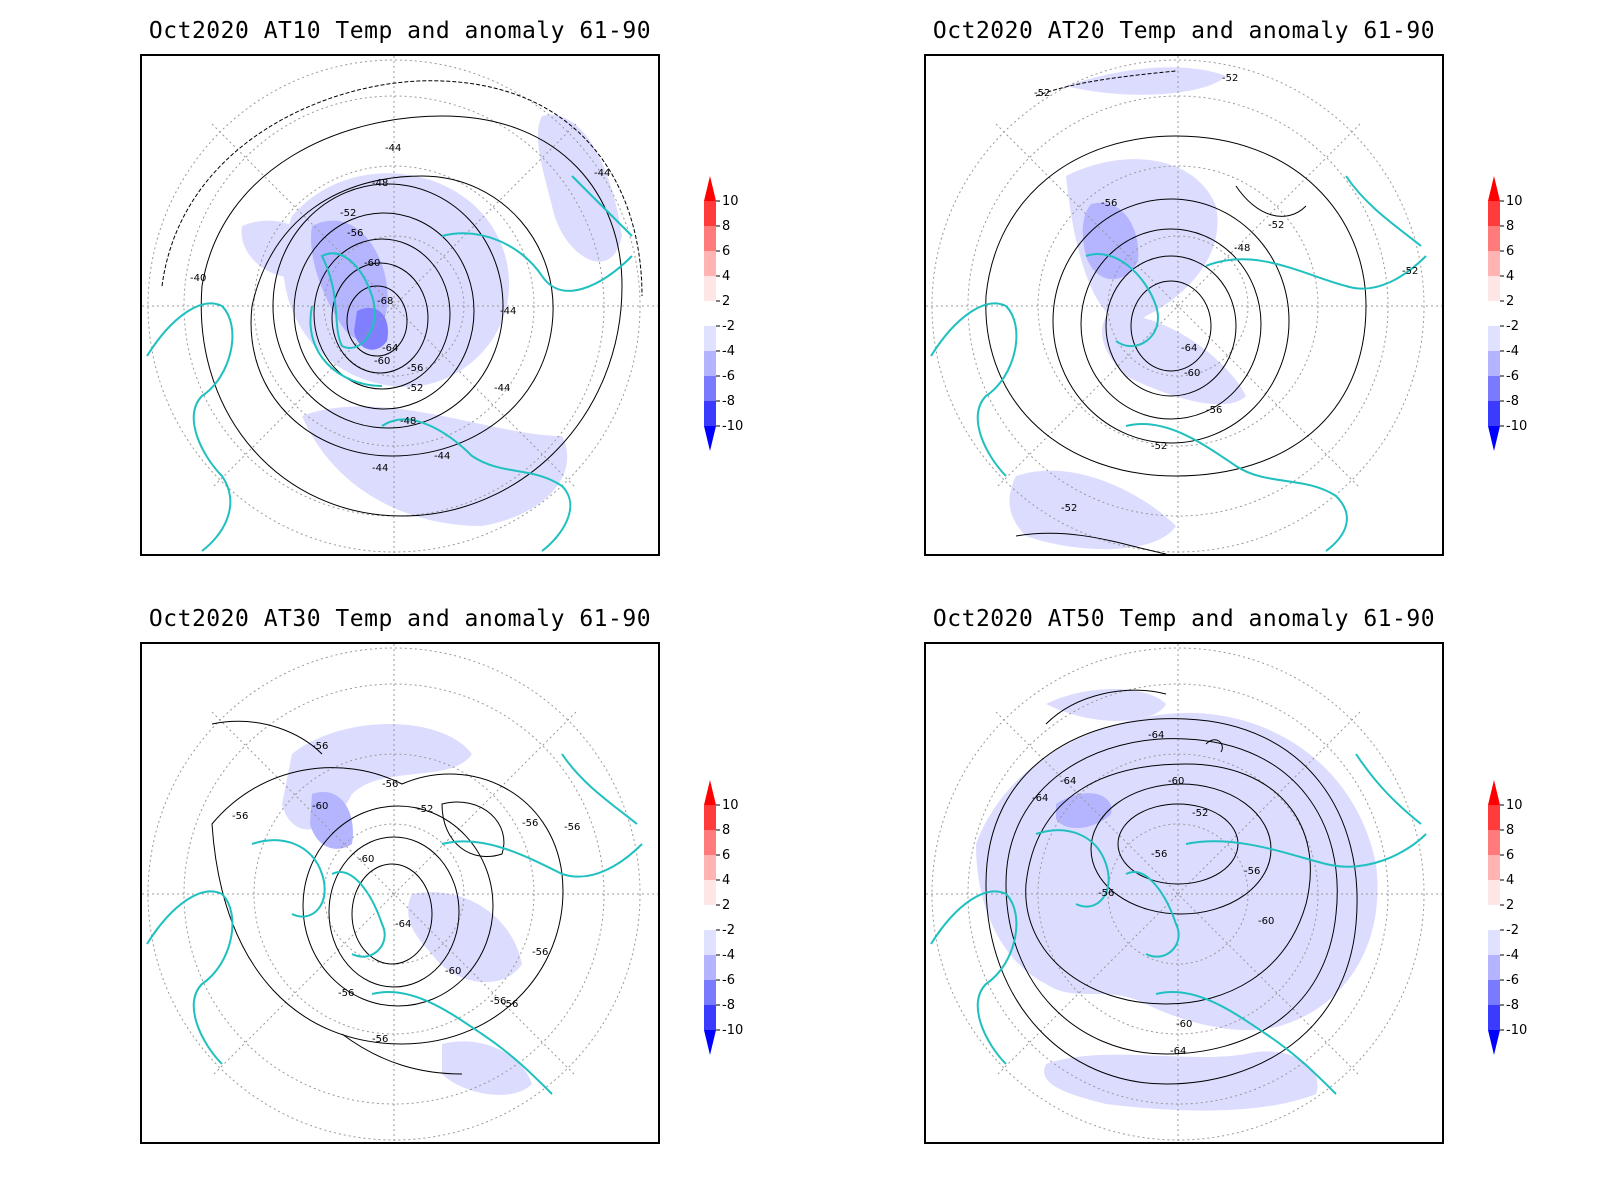 The width and height of the screenshot is (1600, 1200). What do you see at coordinates (1184, 619) in the screenshot?
I see `panel-title: Oct2020 AT50 Temp and anomaly 61-90` at bounding box center [1184, 619].